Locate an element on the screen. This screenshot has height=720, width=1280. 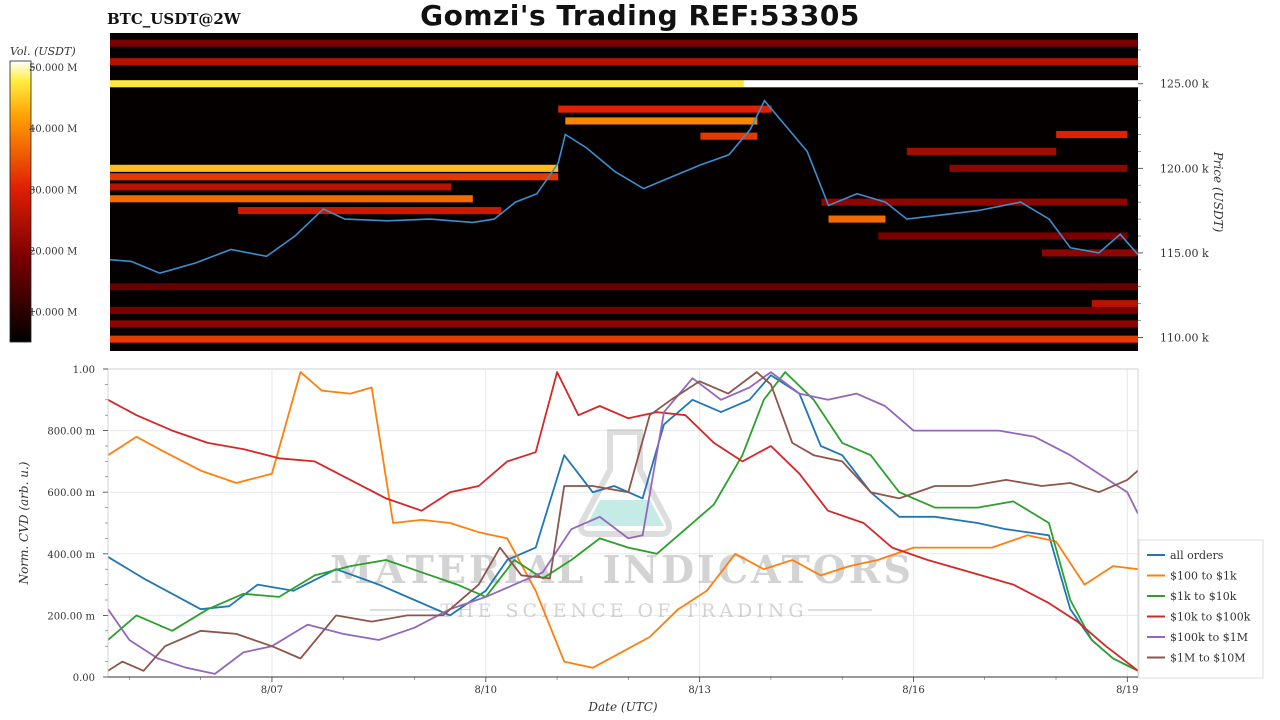
legend-label: $10k to $100k is located at coordinates (1210, 617).